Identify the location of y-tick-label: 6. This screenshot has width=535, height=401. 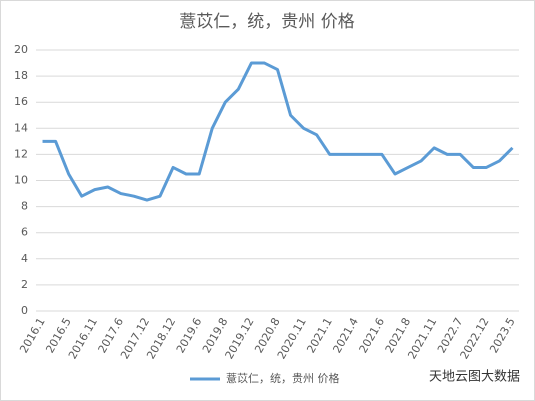
(24, 232).